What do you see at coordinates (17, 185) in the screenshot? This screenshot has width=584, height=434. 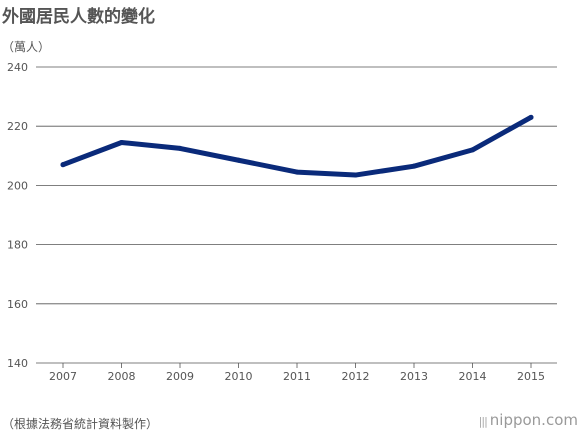 I see `y-tick-label: 200` at bounding box center [17, 185].